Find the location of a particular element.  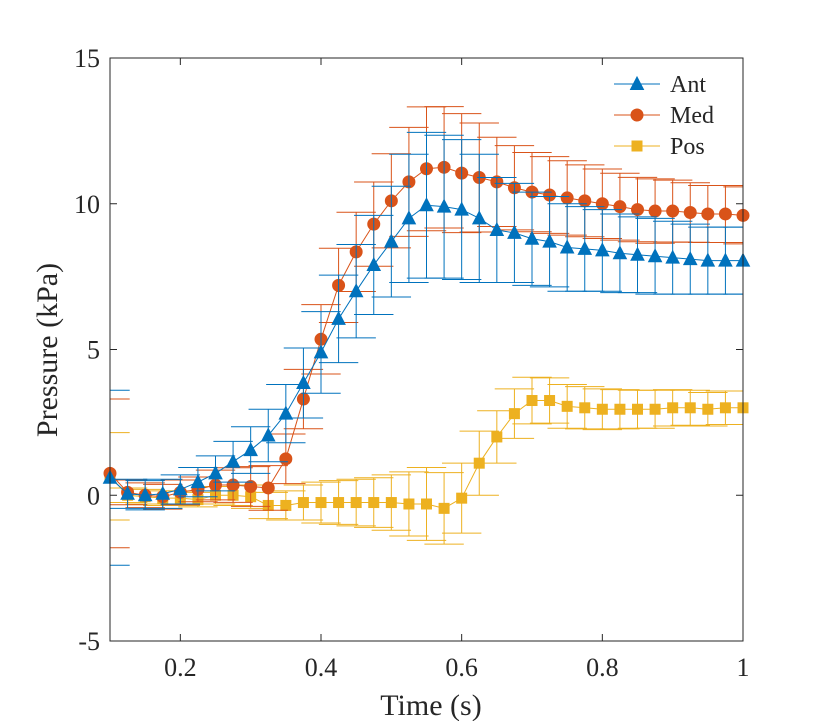

x-tick-label: 1 is located at coordinates (743, 667).